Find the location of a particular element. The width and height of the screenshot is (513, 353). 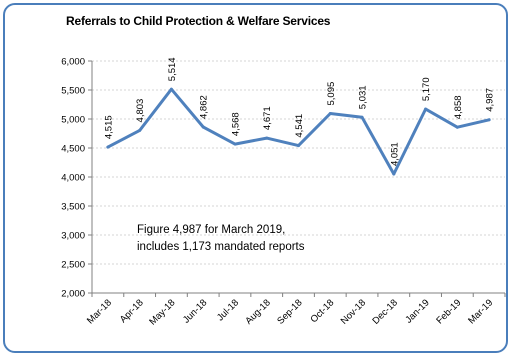

x-tick-label: Jul-18 is located at coordinates (228, 310).